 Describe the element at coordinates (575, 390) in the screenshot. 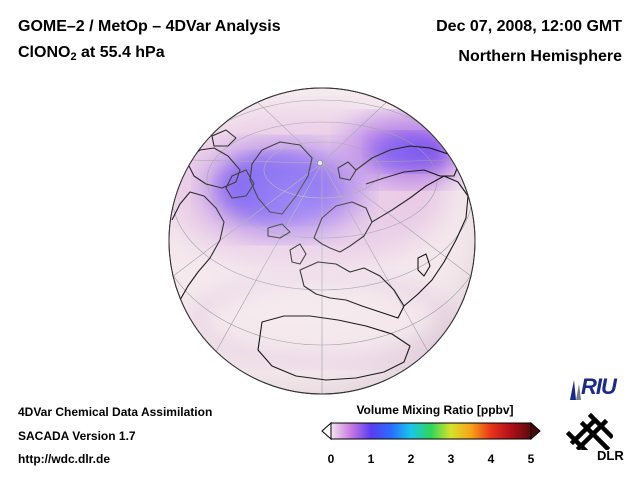

I see `riu-logo-mark` at that location.